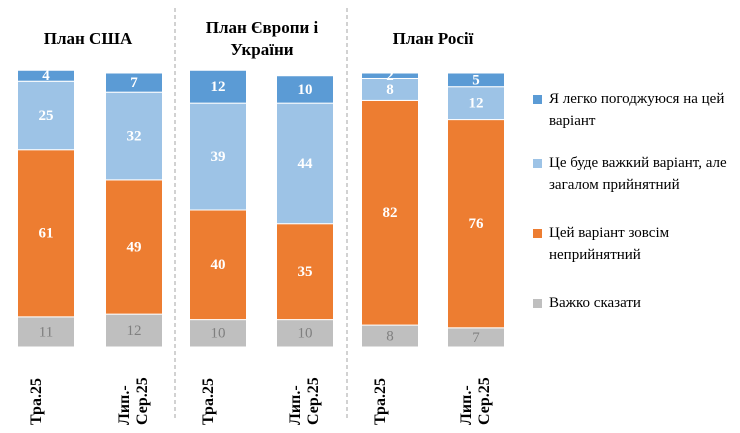  What do you see at coordinates (595, 303) in the screenshot?
I see `legend-label: Важко сказати` at bounding box center [595, 303].